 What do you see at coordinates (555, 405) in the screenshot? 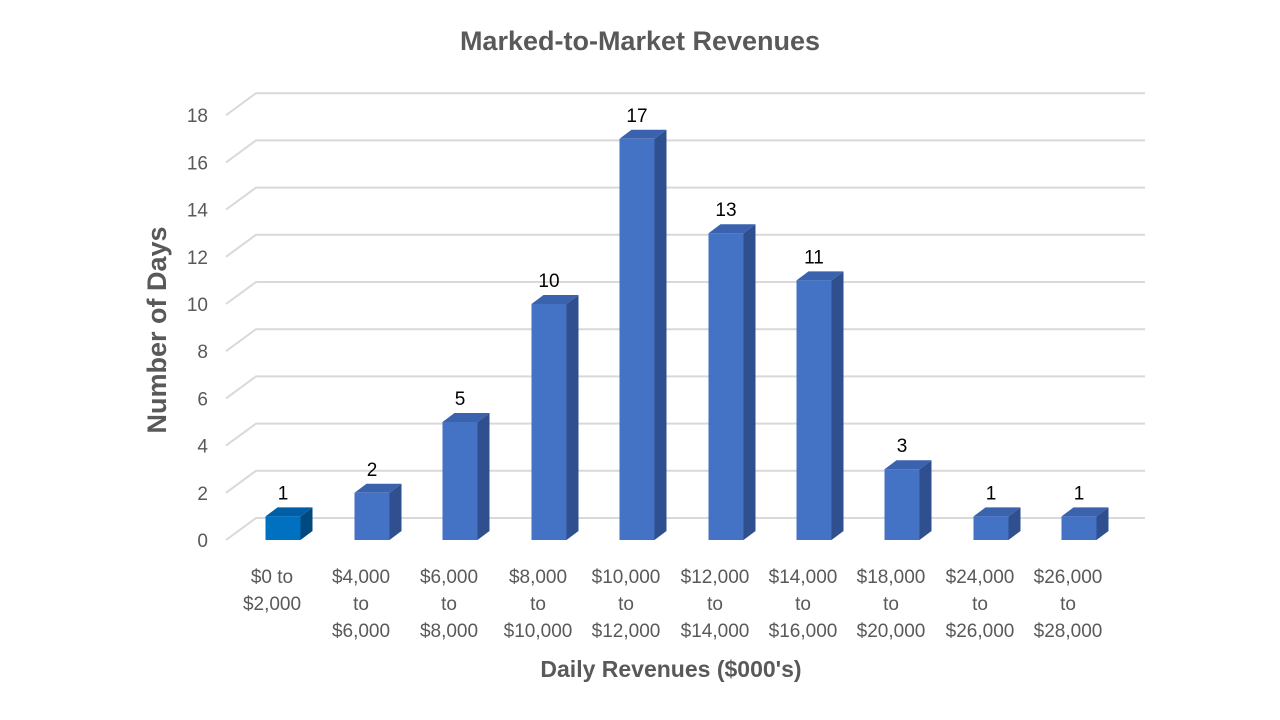
I see `bar: 10` at bounding box center [555, 405].